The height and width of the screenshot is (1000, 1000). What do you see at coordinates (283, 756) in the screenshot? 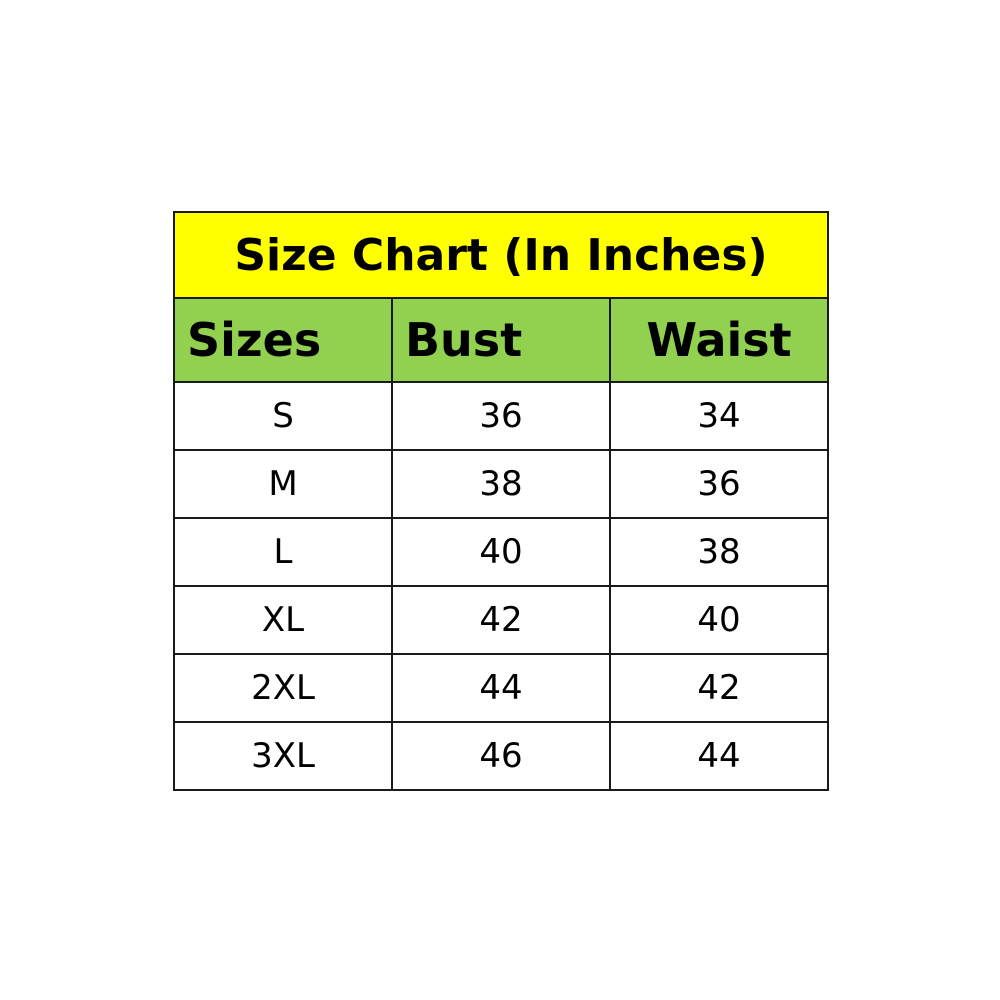
I see `size-cell: 3XL` at bounding box center [283, 756].